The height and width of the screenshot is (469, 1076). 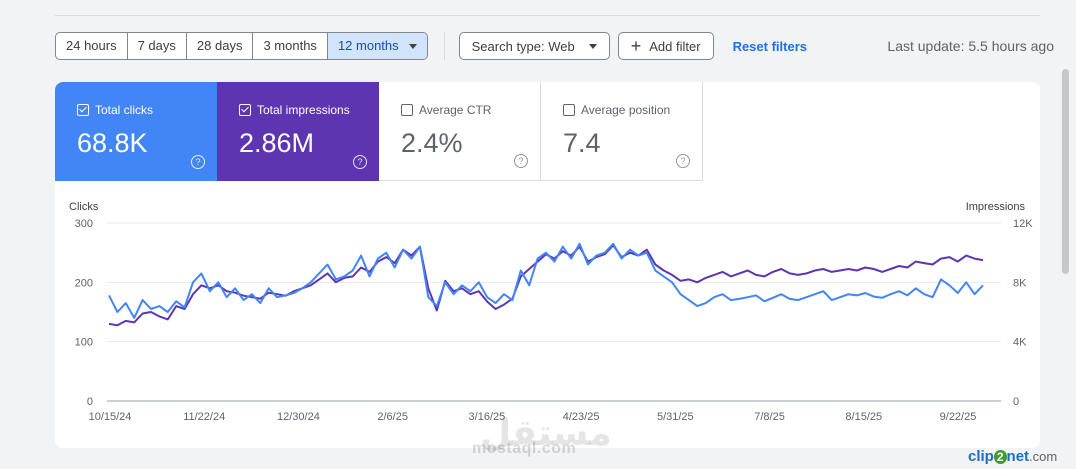 I want to click on plus-icon: +, so click(x=636, y=46).